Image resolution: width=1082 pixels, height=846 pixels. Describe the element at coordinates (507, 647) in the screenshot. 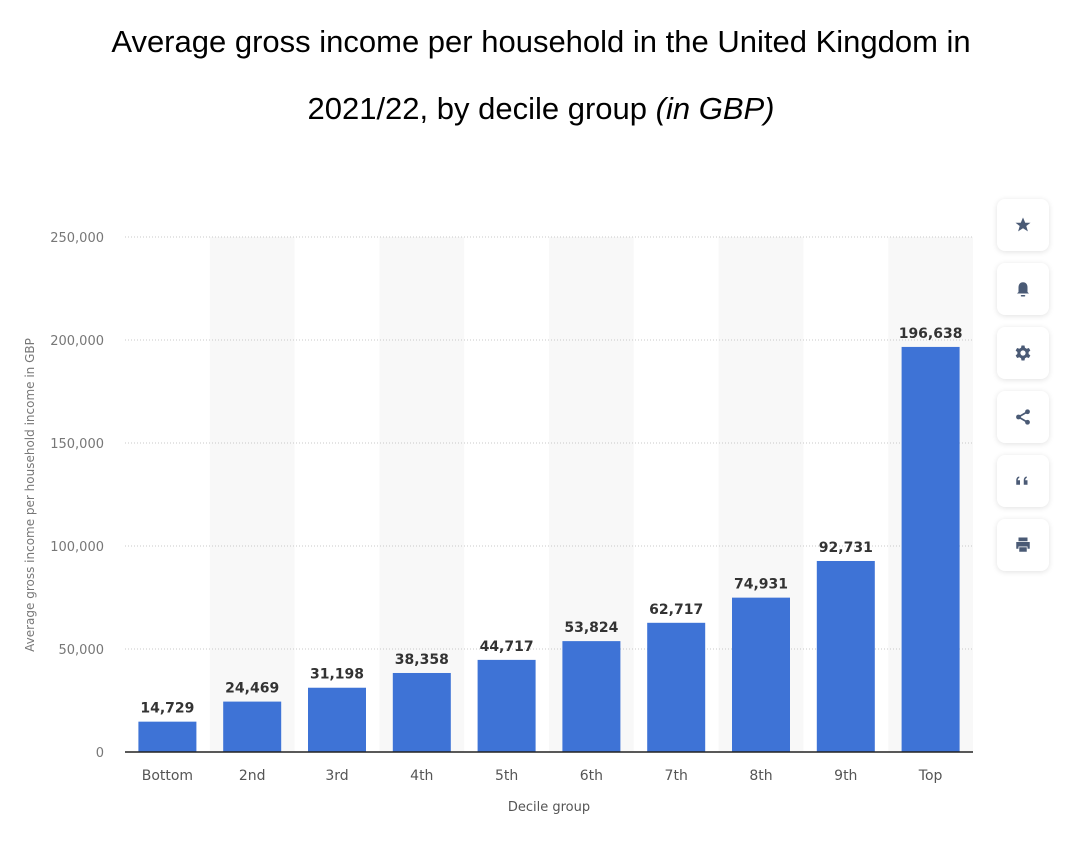

I see `data-label: 44,717` at that location.